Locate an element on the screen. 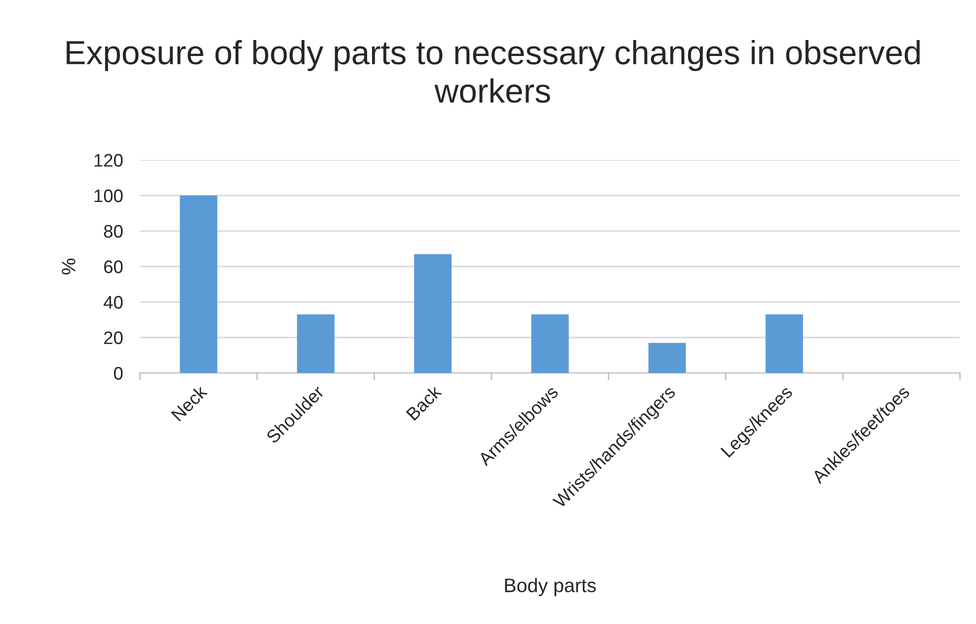  y-axis-title: % is located at coordinates (69, 266).